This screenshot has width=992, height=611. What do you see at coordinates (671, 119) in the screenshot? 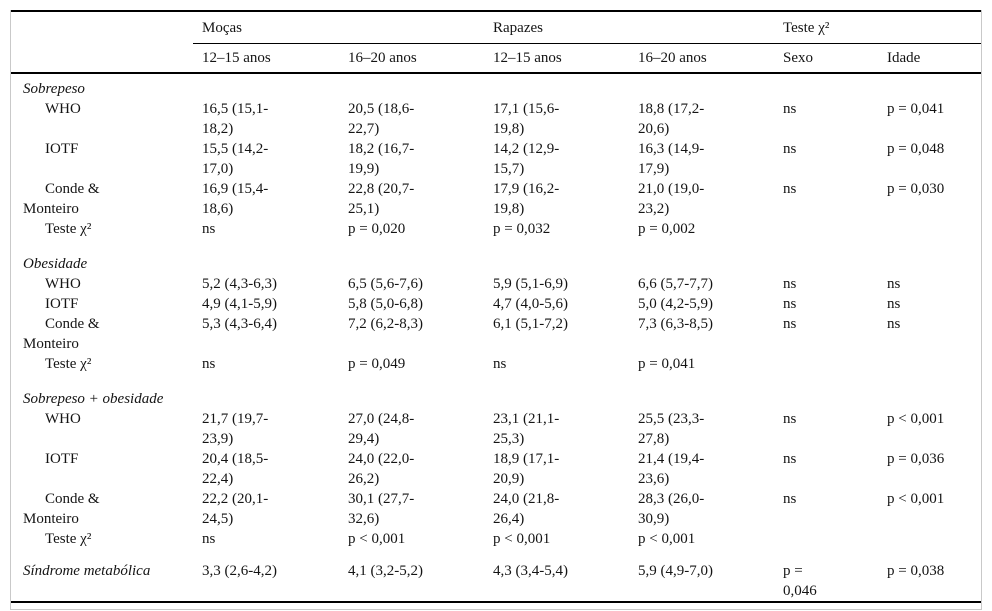
I see `data-cell: 18,8 (17,2- 20,6)` at bounding box center [671, 119].